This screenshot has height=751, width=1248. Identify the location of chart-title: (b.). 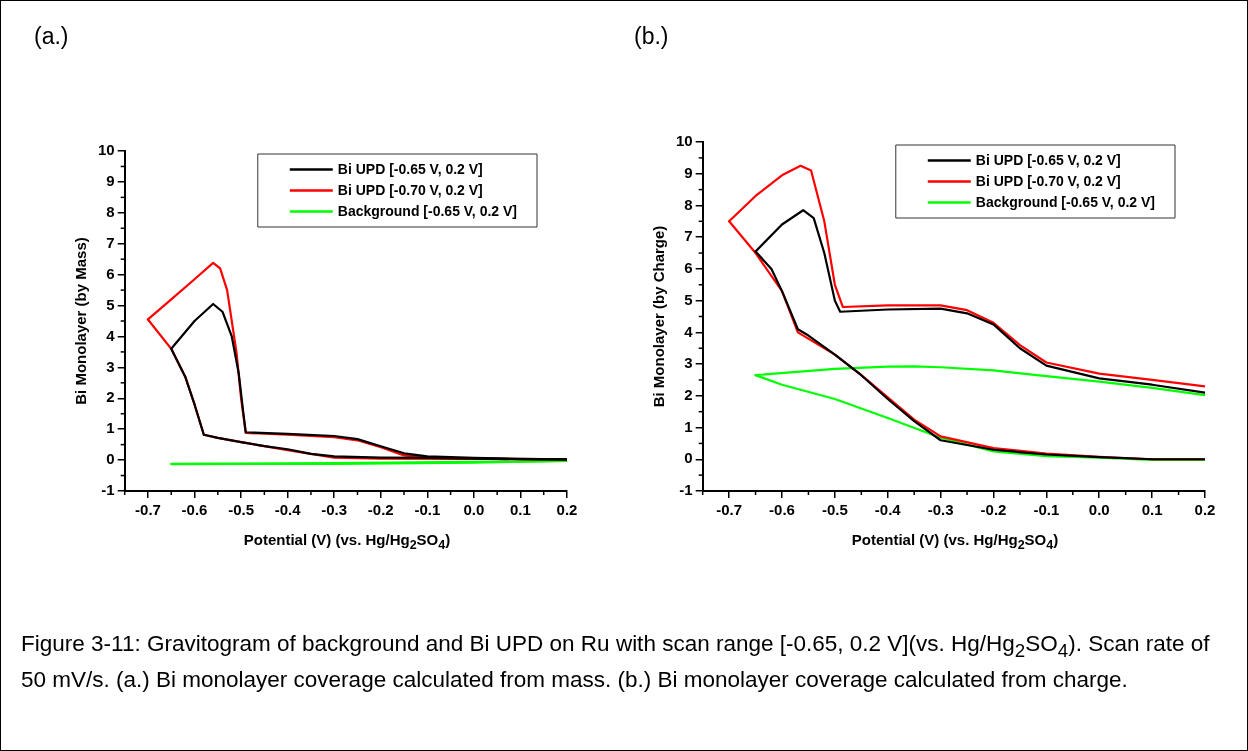
(651, 36).